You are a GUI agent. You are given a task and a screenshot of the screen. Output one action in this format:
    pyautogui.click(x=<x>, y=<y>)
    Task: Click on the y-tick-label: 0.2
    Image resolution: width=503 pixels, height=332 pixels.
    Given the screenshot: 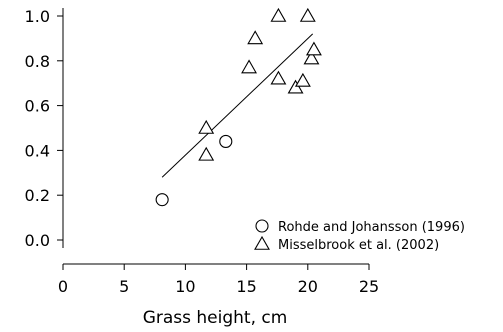 What is the action you would take?
    pyautogui.click(x=37, y=195)
    